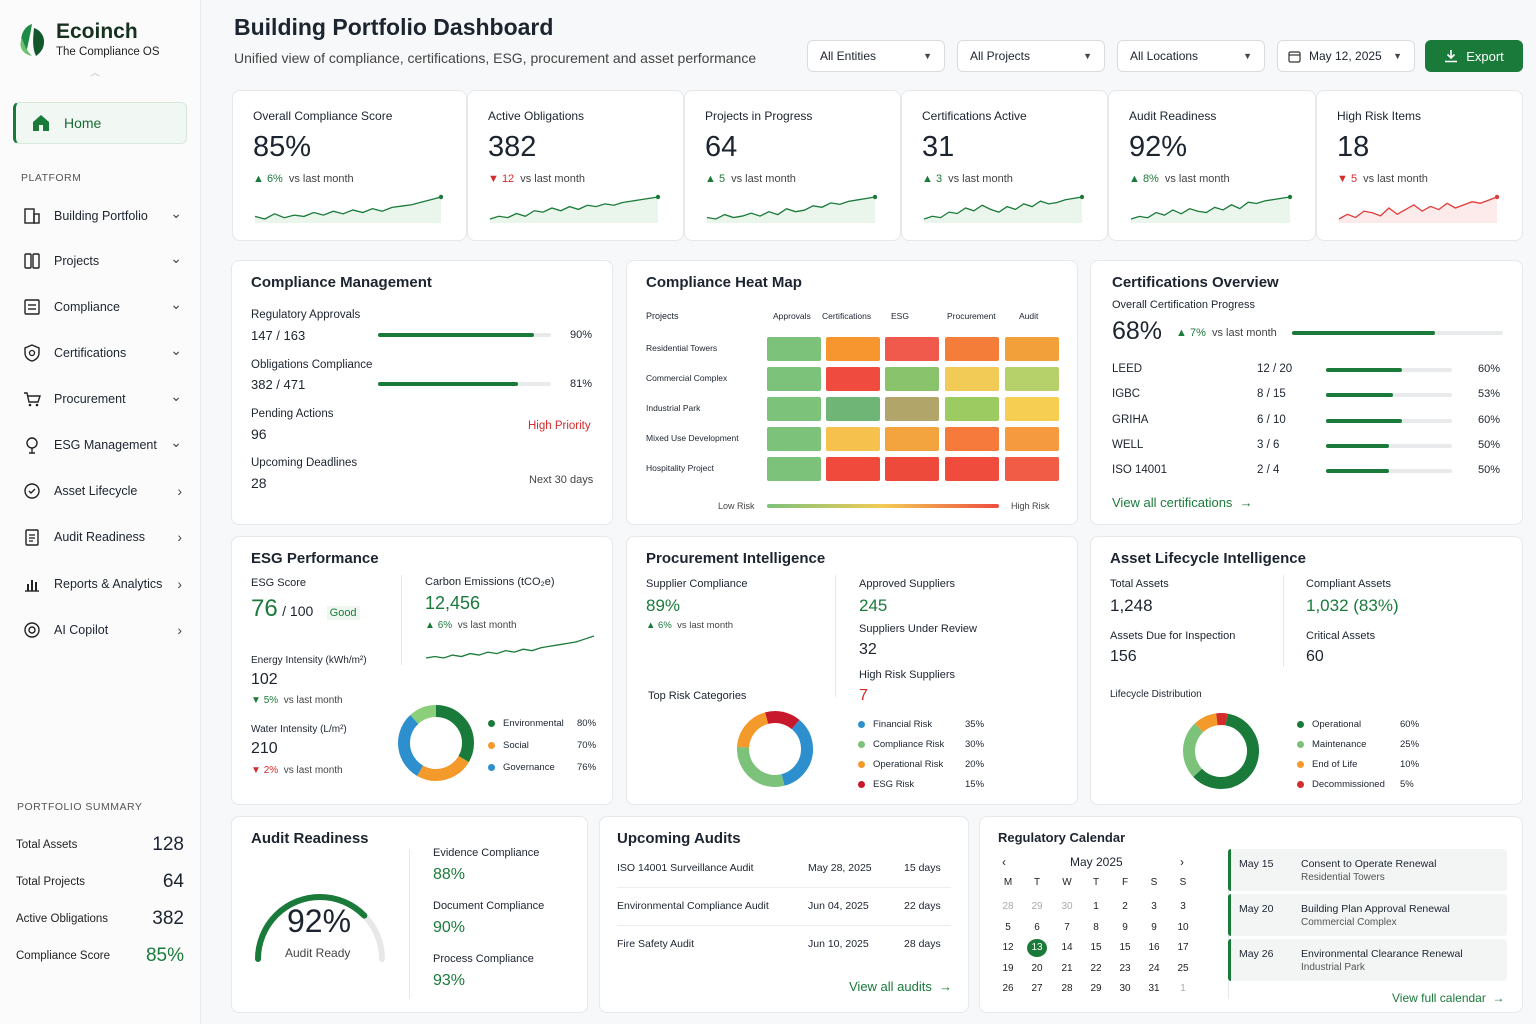 The width and height of the screenshot is (1536, 1024). I want to click on nav-item-ai-copilot: AI Copilot ›, so click(105, 630).